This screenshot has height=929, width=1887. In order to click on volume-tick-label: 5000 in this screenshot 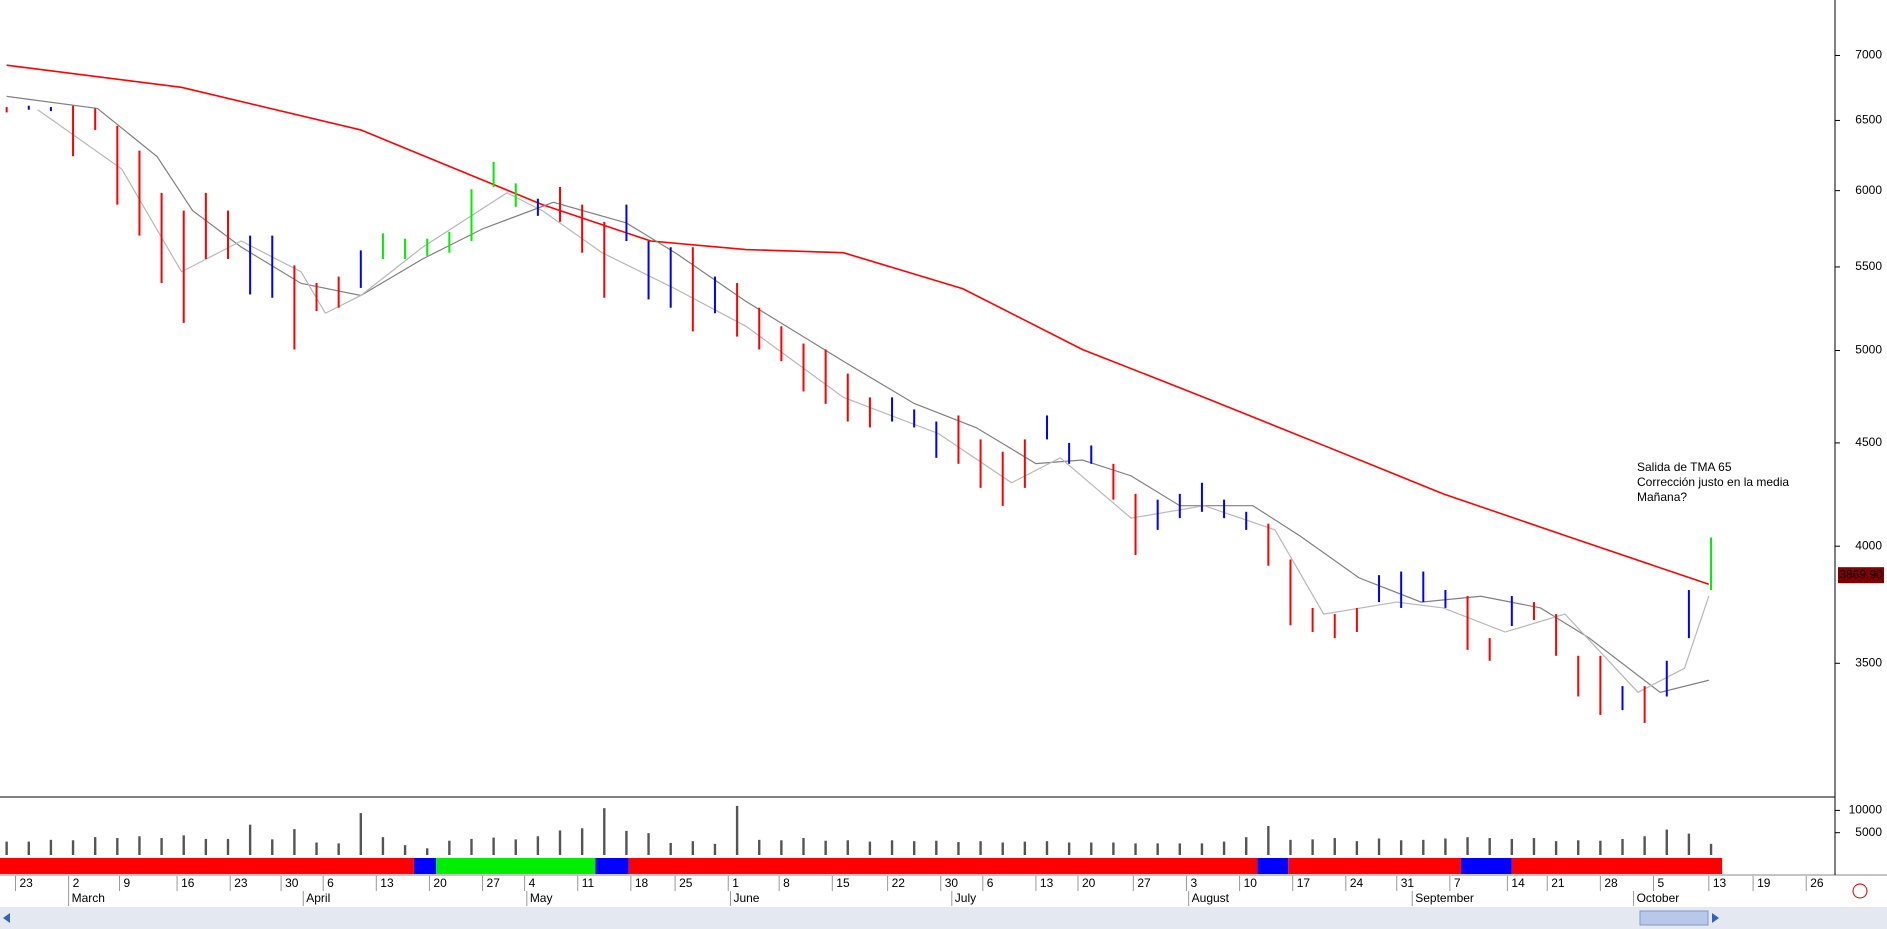, I will do `click(1868, 832)`.